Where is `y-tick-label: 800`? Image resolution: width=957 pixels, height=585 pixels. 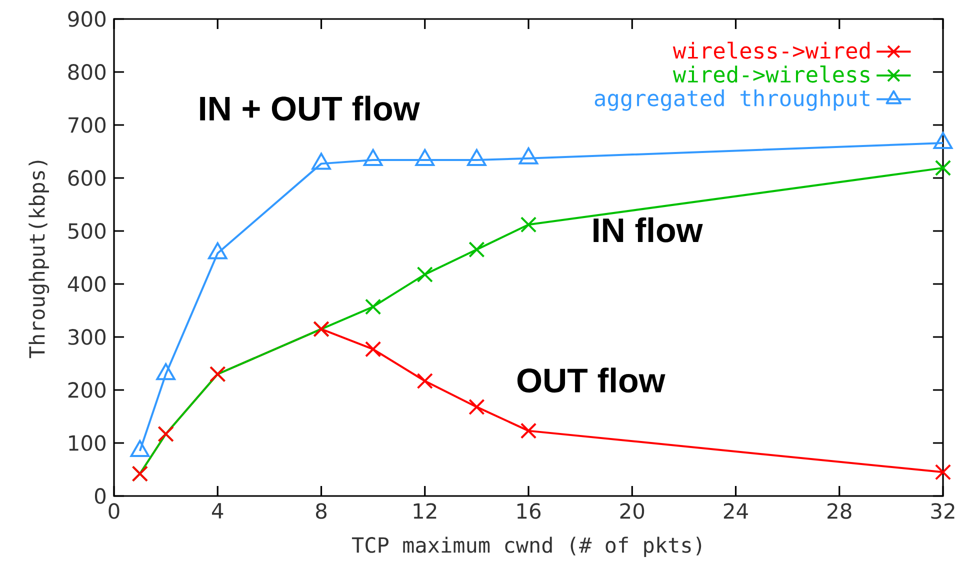
y-tick-label: 800 is located at coordinates (87, 72).